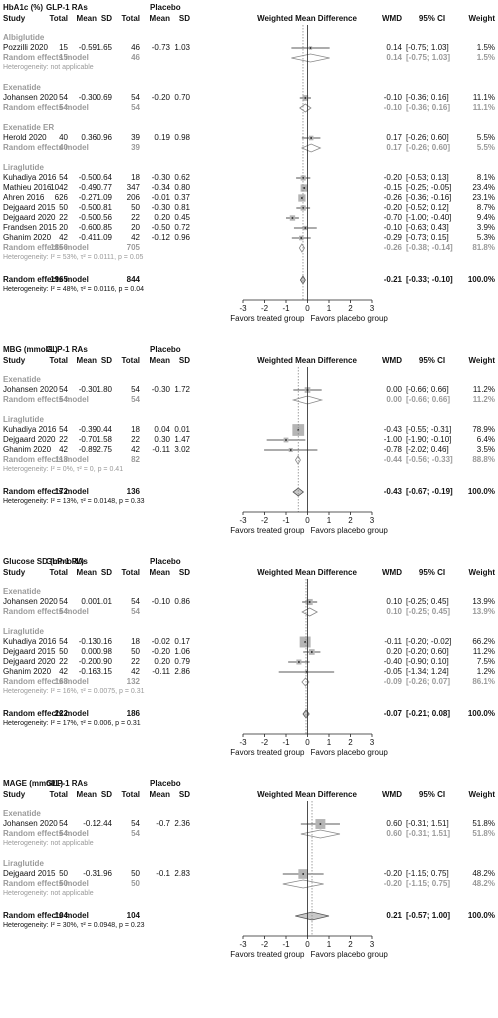 This screenshot has width=498, height=1018. What do you see at coordinates (163, 823) in the screenshot?
I see `cell-p-mean: -0.7` at bounding box center [163, 823].